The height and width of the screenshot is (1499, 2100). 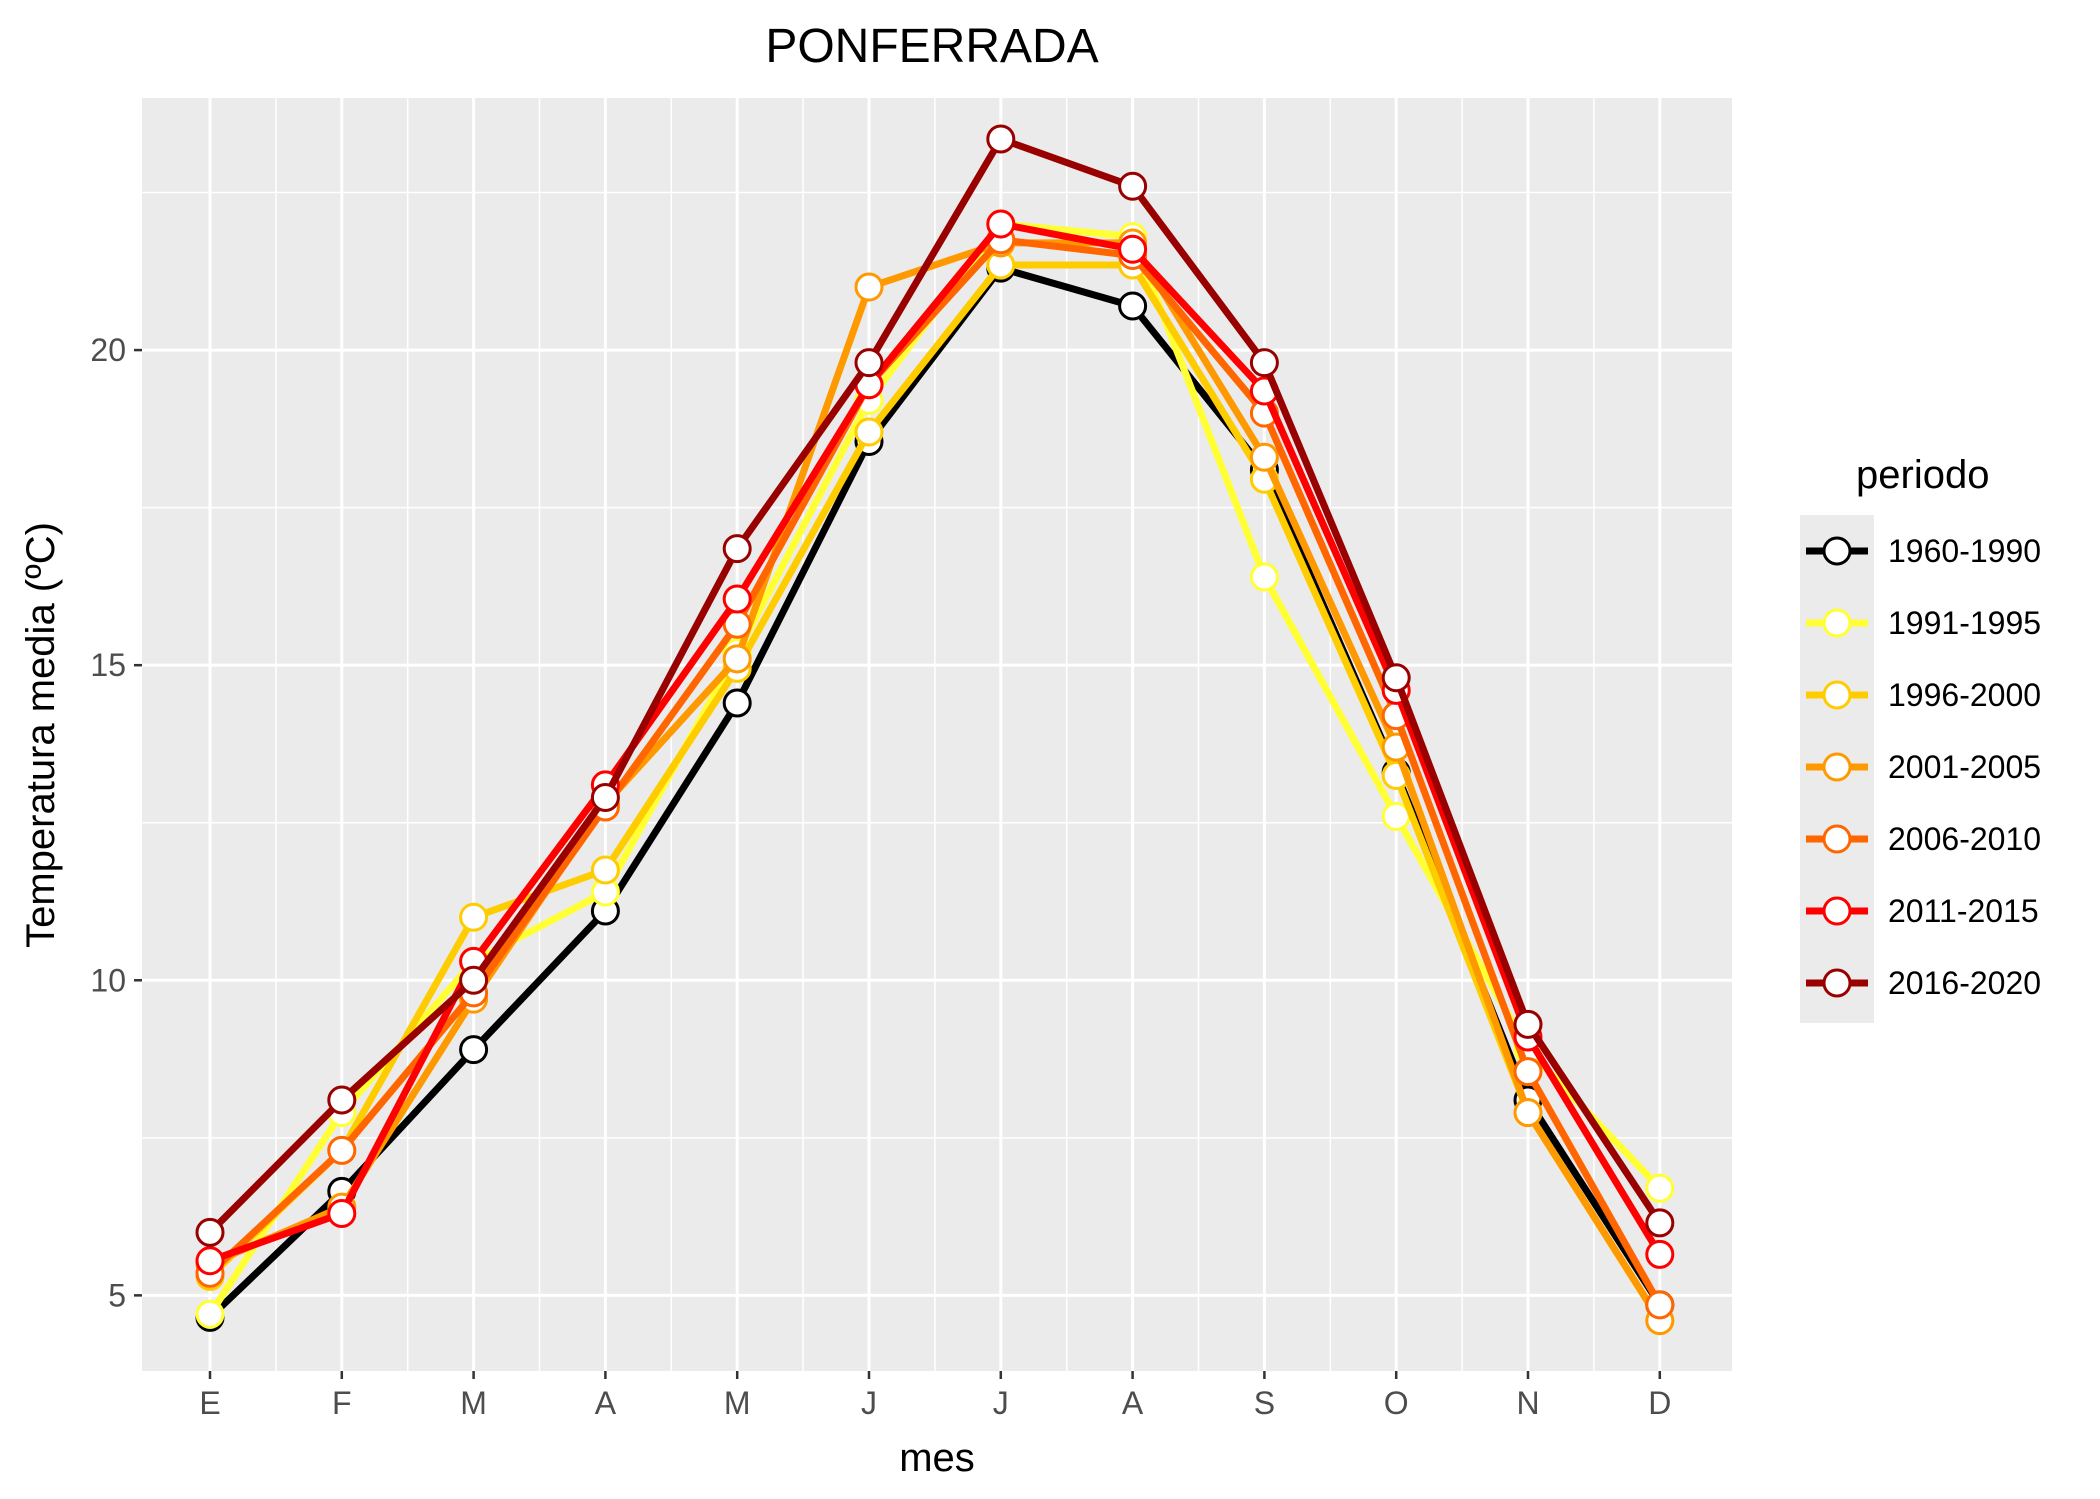 I want to click on y-tick-label: 15, so click(x=108, y=665).